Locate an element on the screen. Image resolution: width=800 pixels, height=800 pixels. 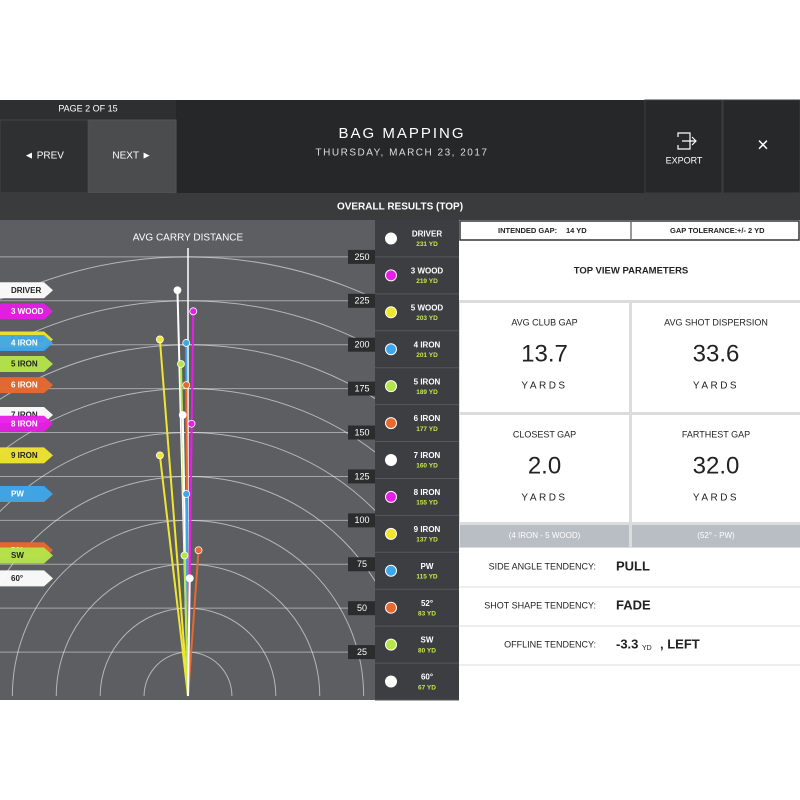
export-icon is located at coordinates (687, 141).